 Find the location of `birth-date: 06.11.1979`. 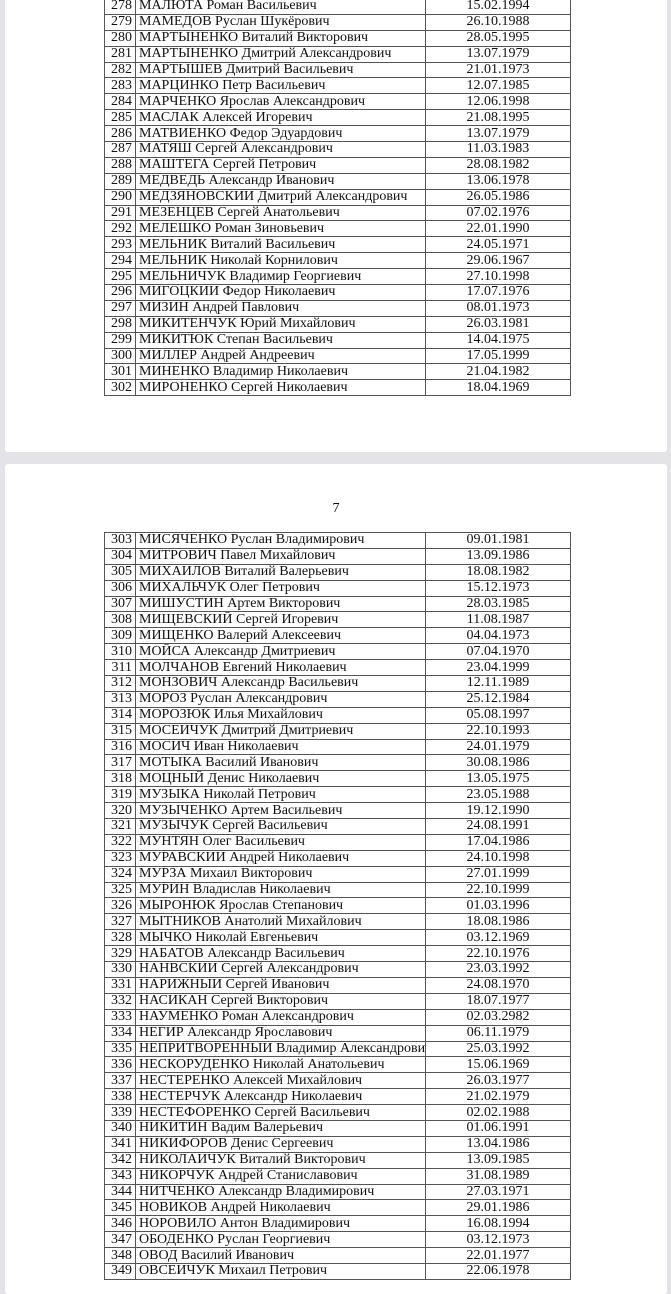

birth-date: 06.11.1979 is located at coordinates (498, 1033).